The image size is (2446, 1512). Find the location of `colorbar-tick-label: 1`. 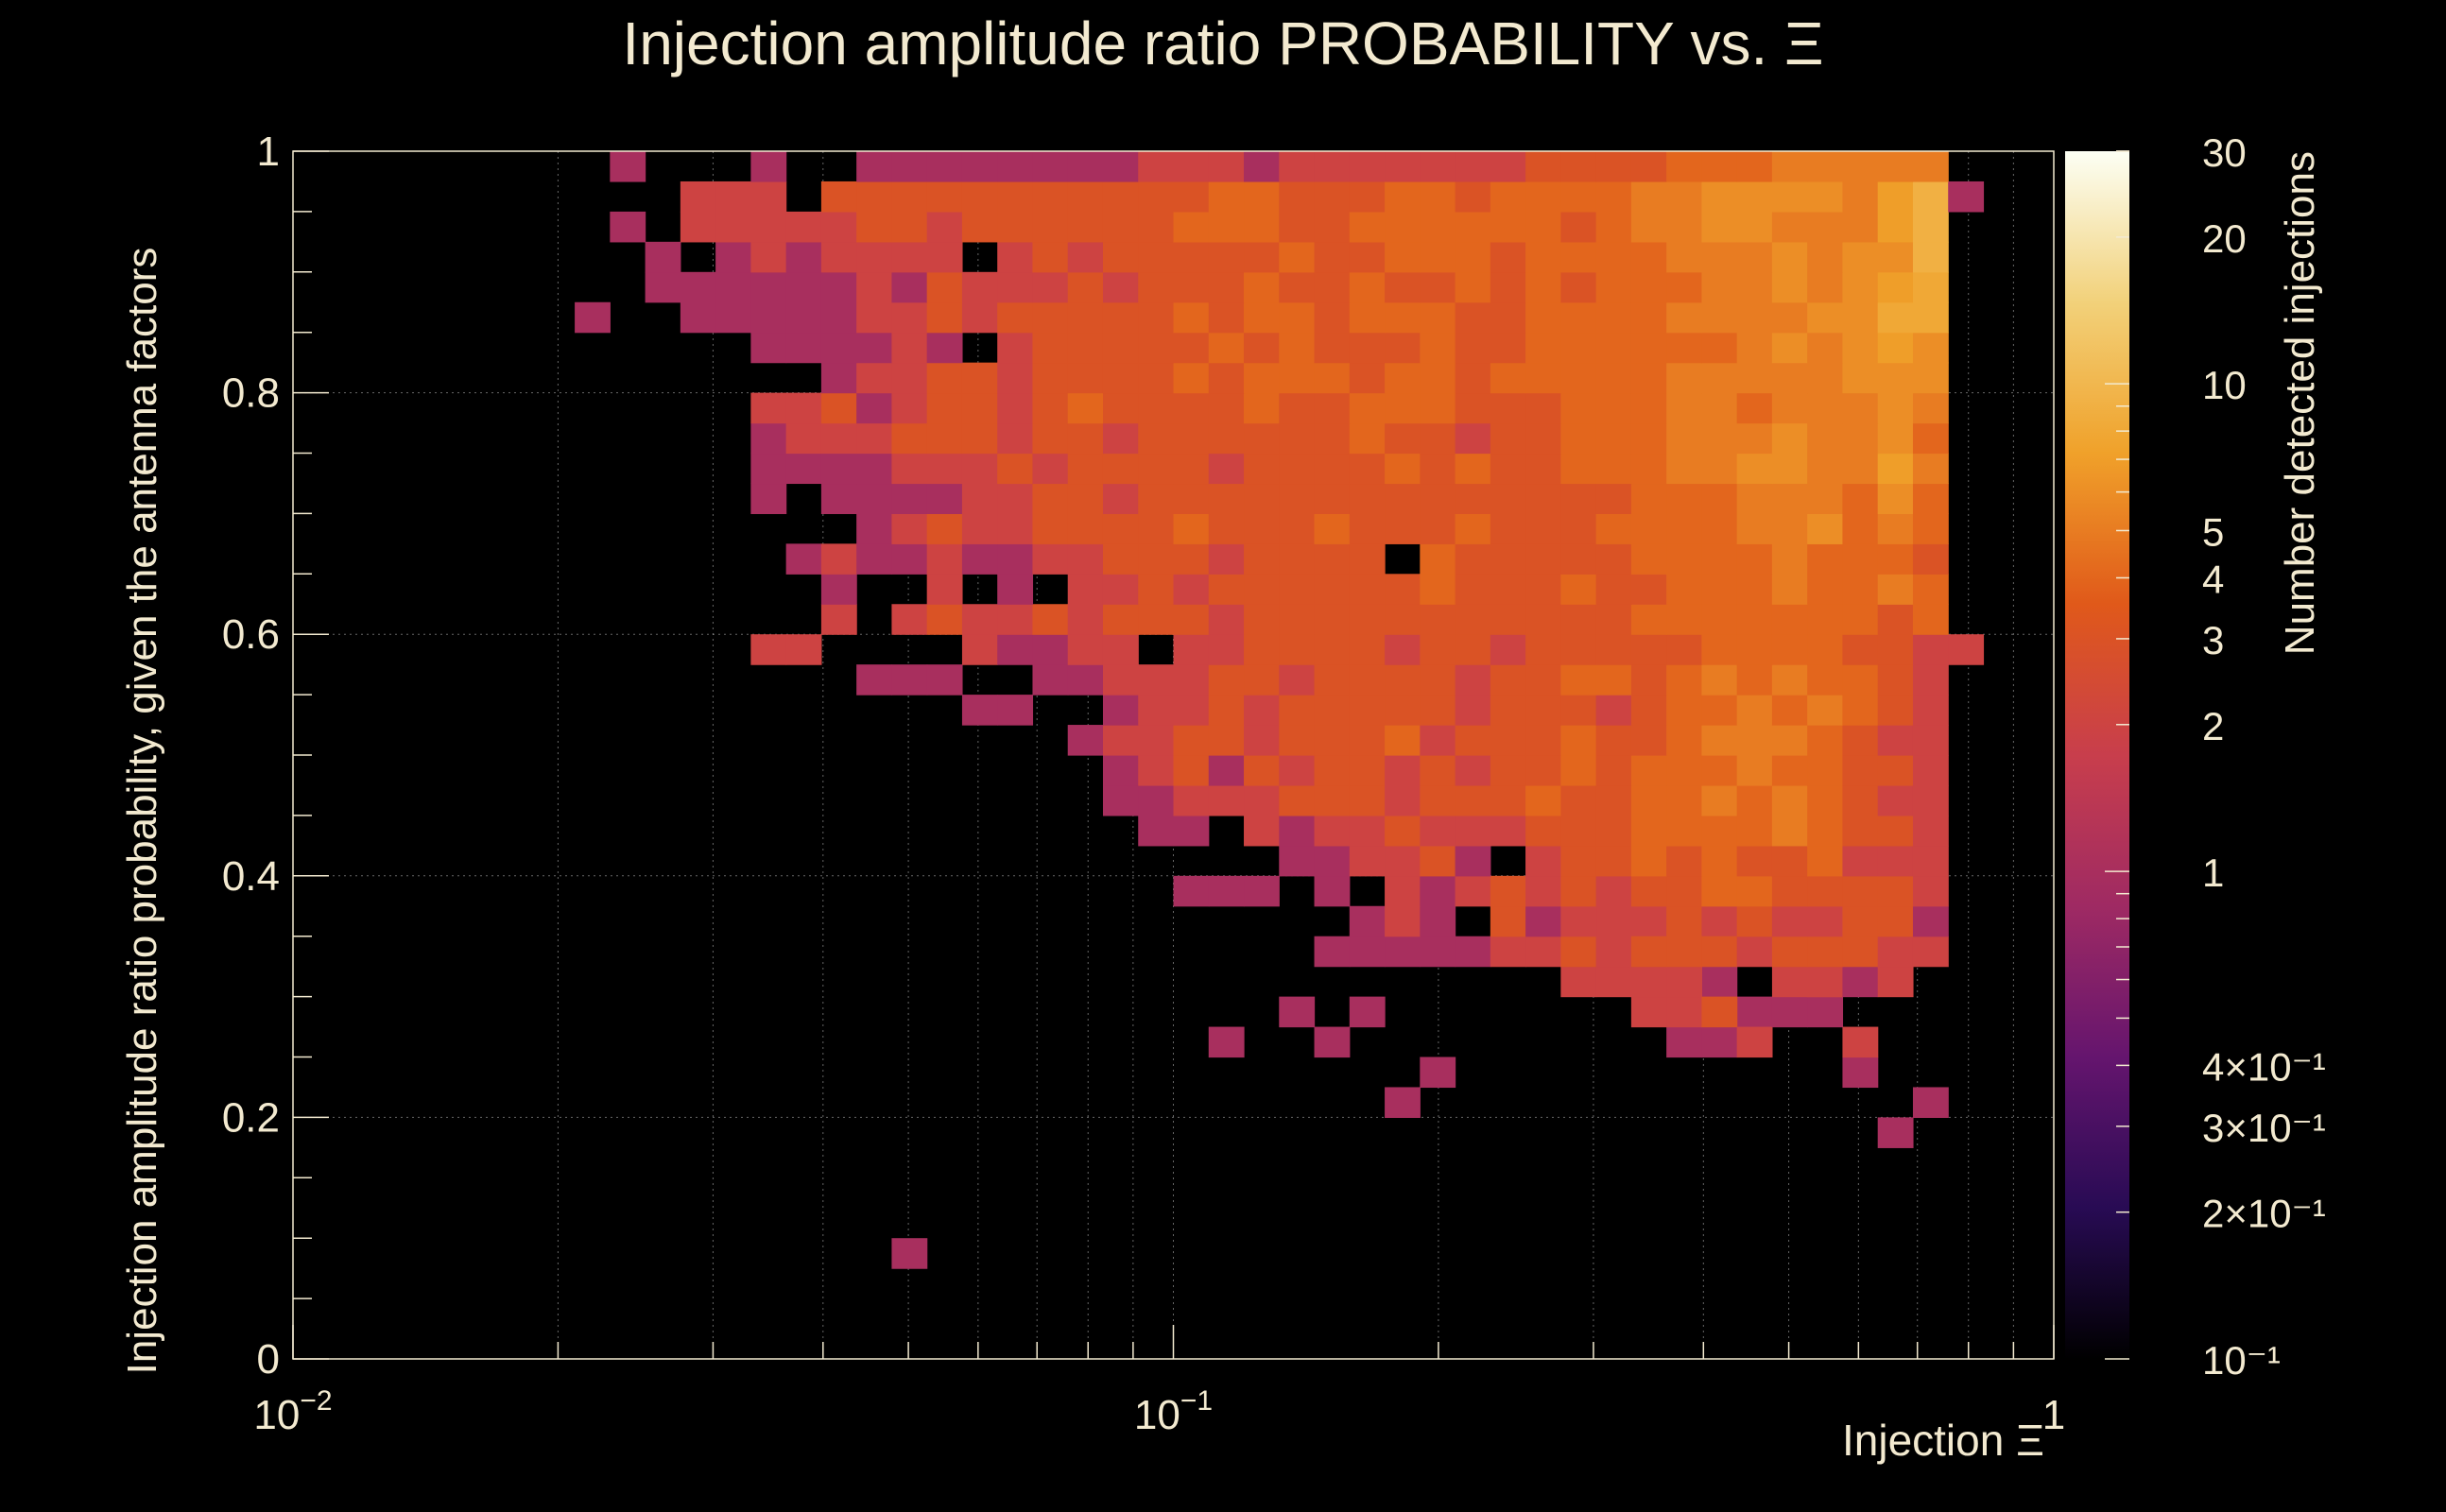

colorbar-tick-label: 1 is located at coordinates (2213, 872).